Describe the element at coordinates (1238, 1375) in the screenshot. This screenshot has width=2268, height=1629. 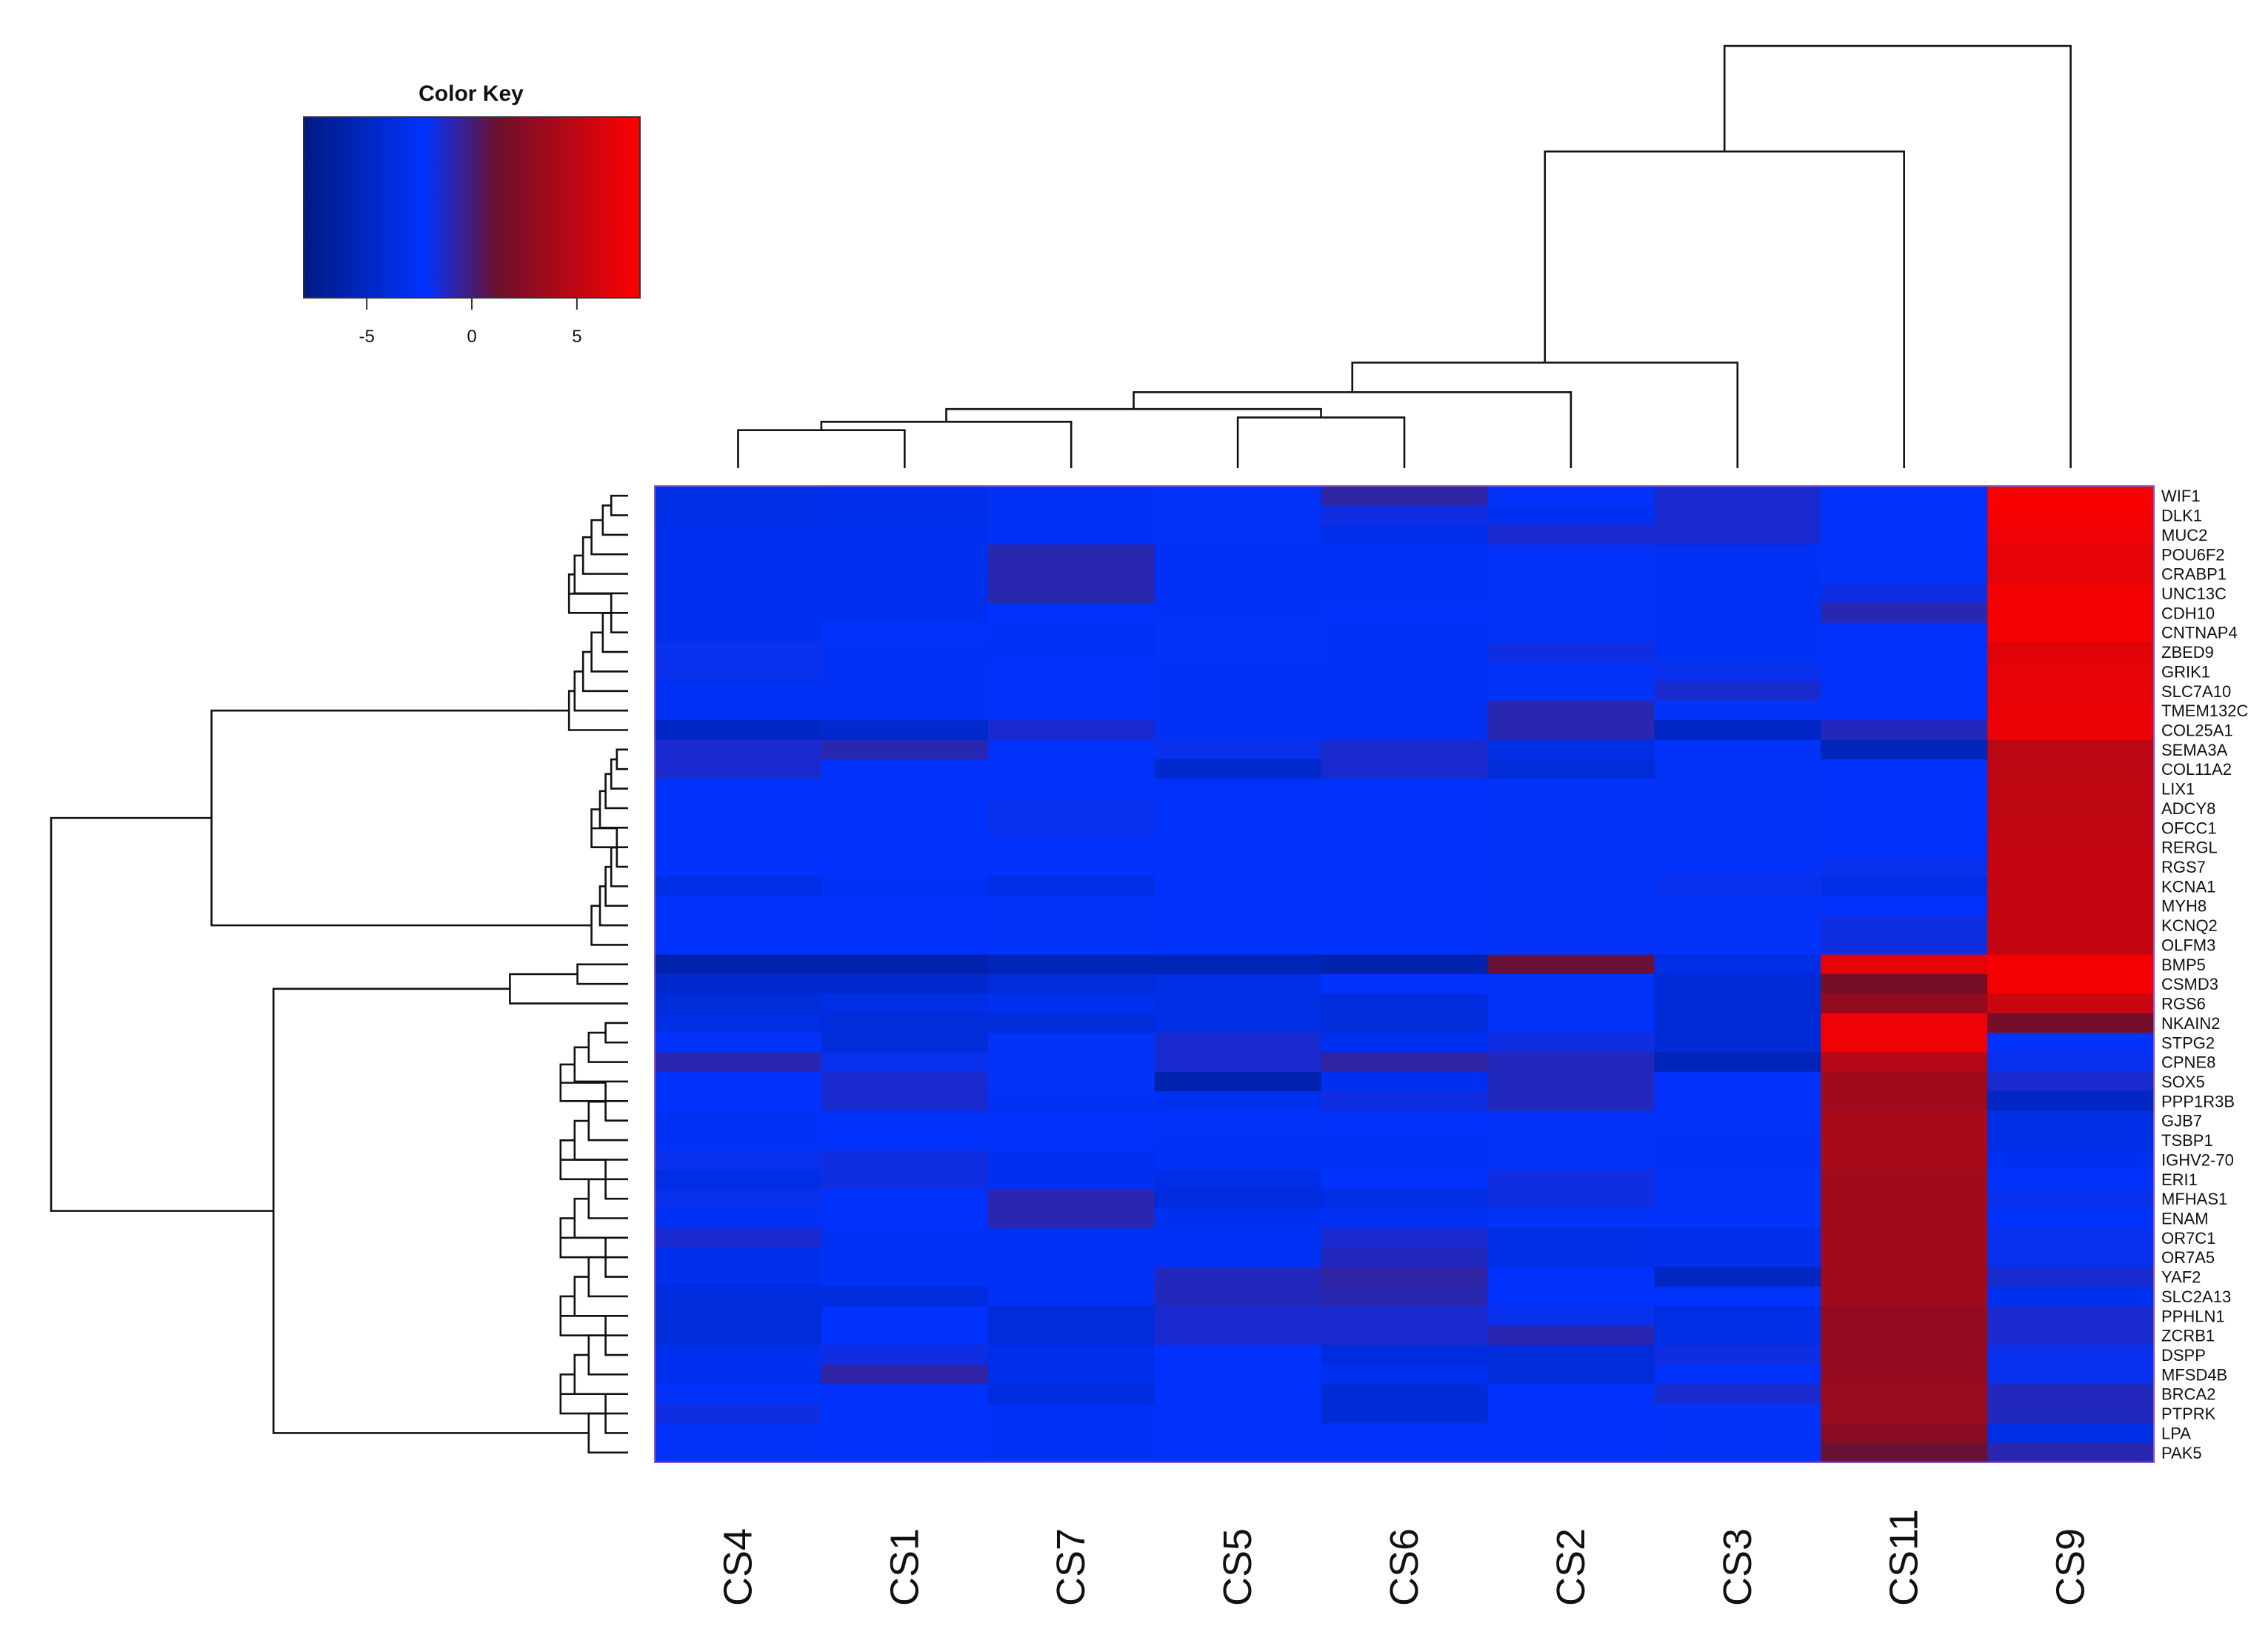
I see `heatmap-cell-MFSD4B-CS5` at that location.